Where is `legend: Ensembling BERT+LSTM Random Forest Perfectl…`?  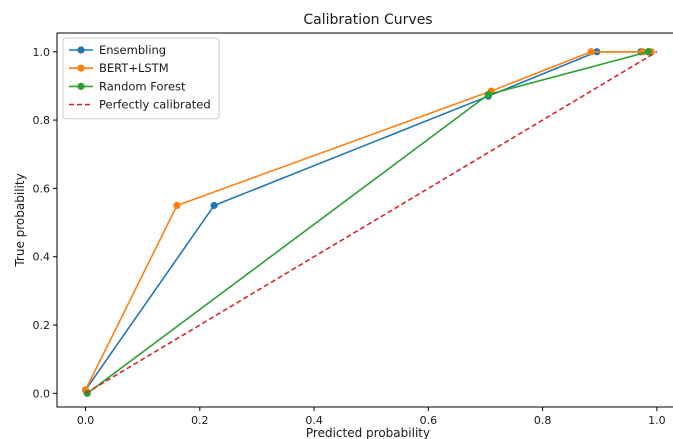 legend: Ensembling BERT+LSTM Random Forest Perfectl… is located at coordinates (141, 78).